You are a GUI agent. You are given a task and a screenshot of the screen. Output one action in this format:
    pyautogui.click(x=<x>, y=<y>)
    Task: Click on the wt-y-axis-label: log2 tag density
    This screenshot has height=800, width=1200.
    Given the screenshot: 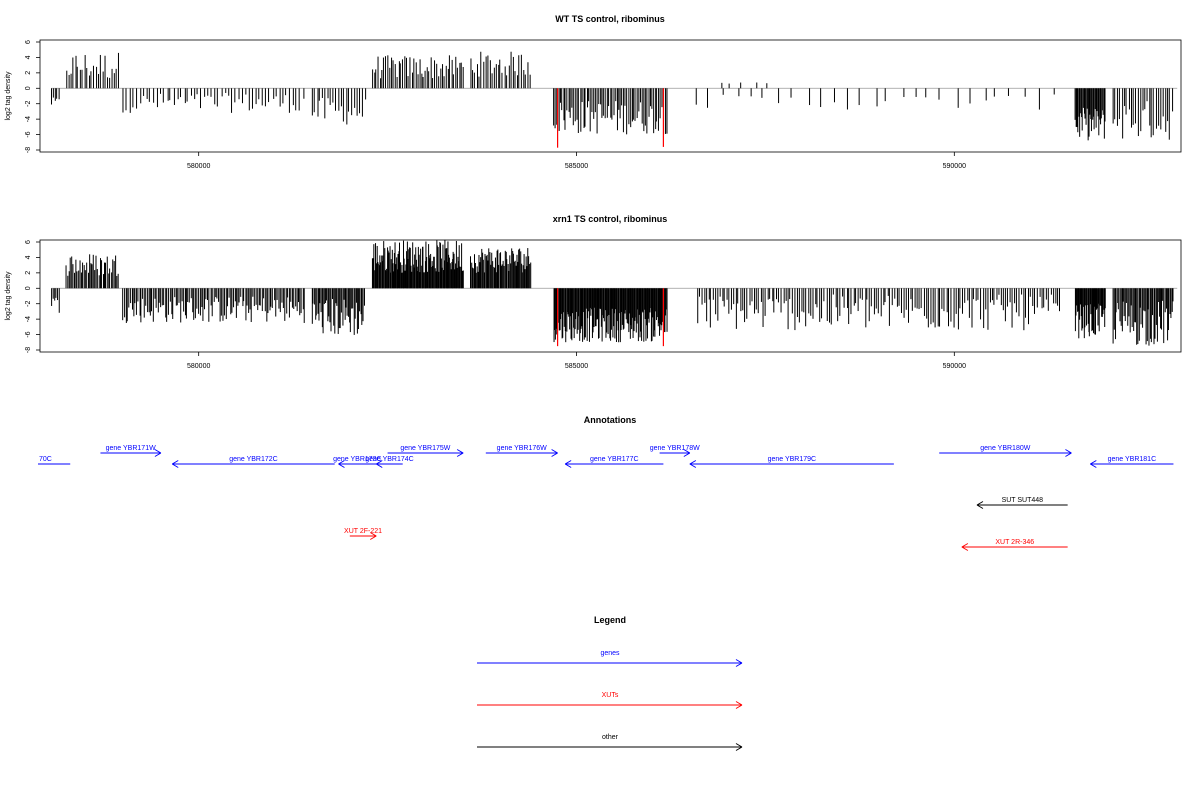 What is the action you would take?
    pyautogui.click(x=8, y=96)
    